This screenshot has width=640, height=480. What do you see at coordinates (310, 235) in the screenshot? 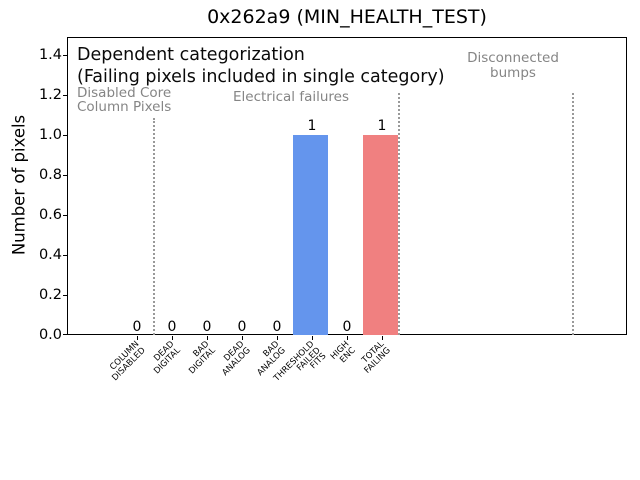
I see `bar-threshold-failed-fits` at bounding box center [310, 235].